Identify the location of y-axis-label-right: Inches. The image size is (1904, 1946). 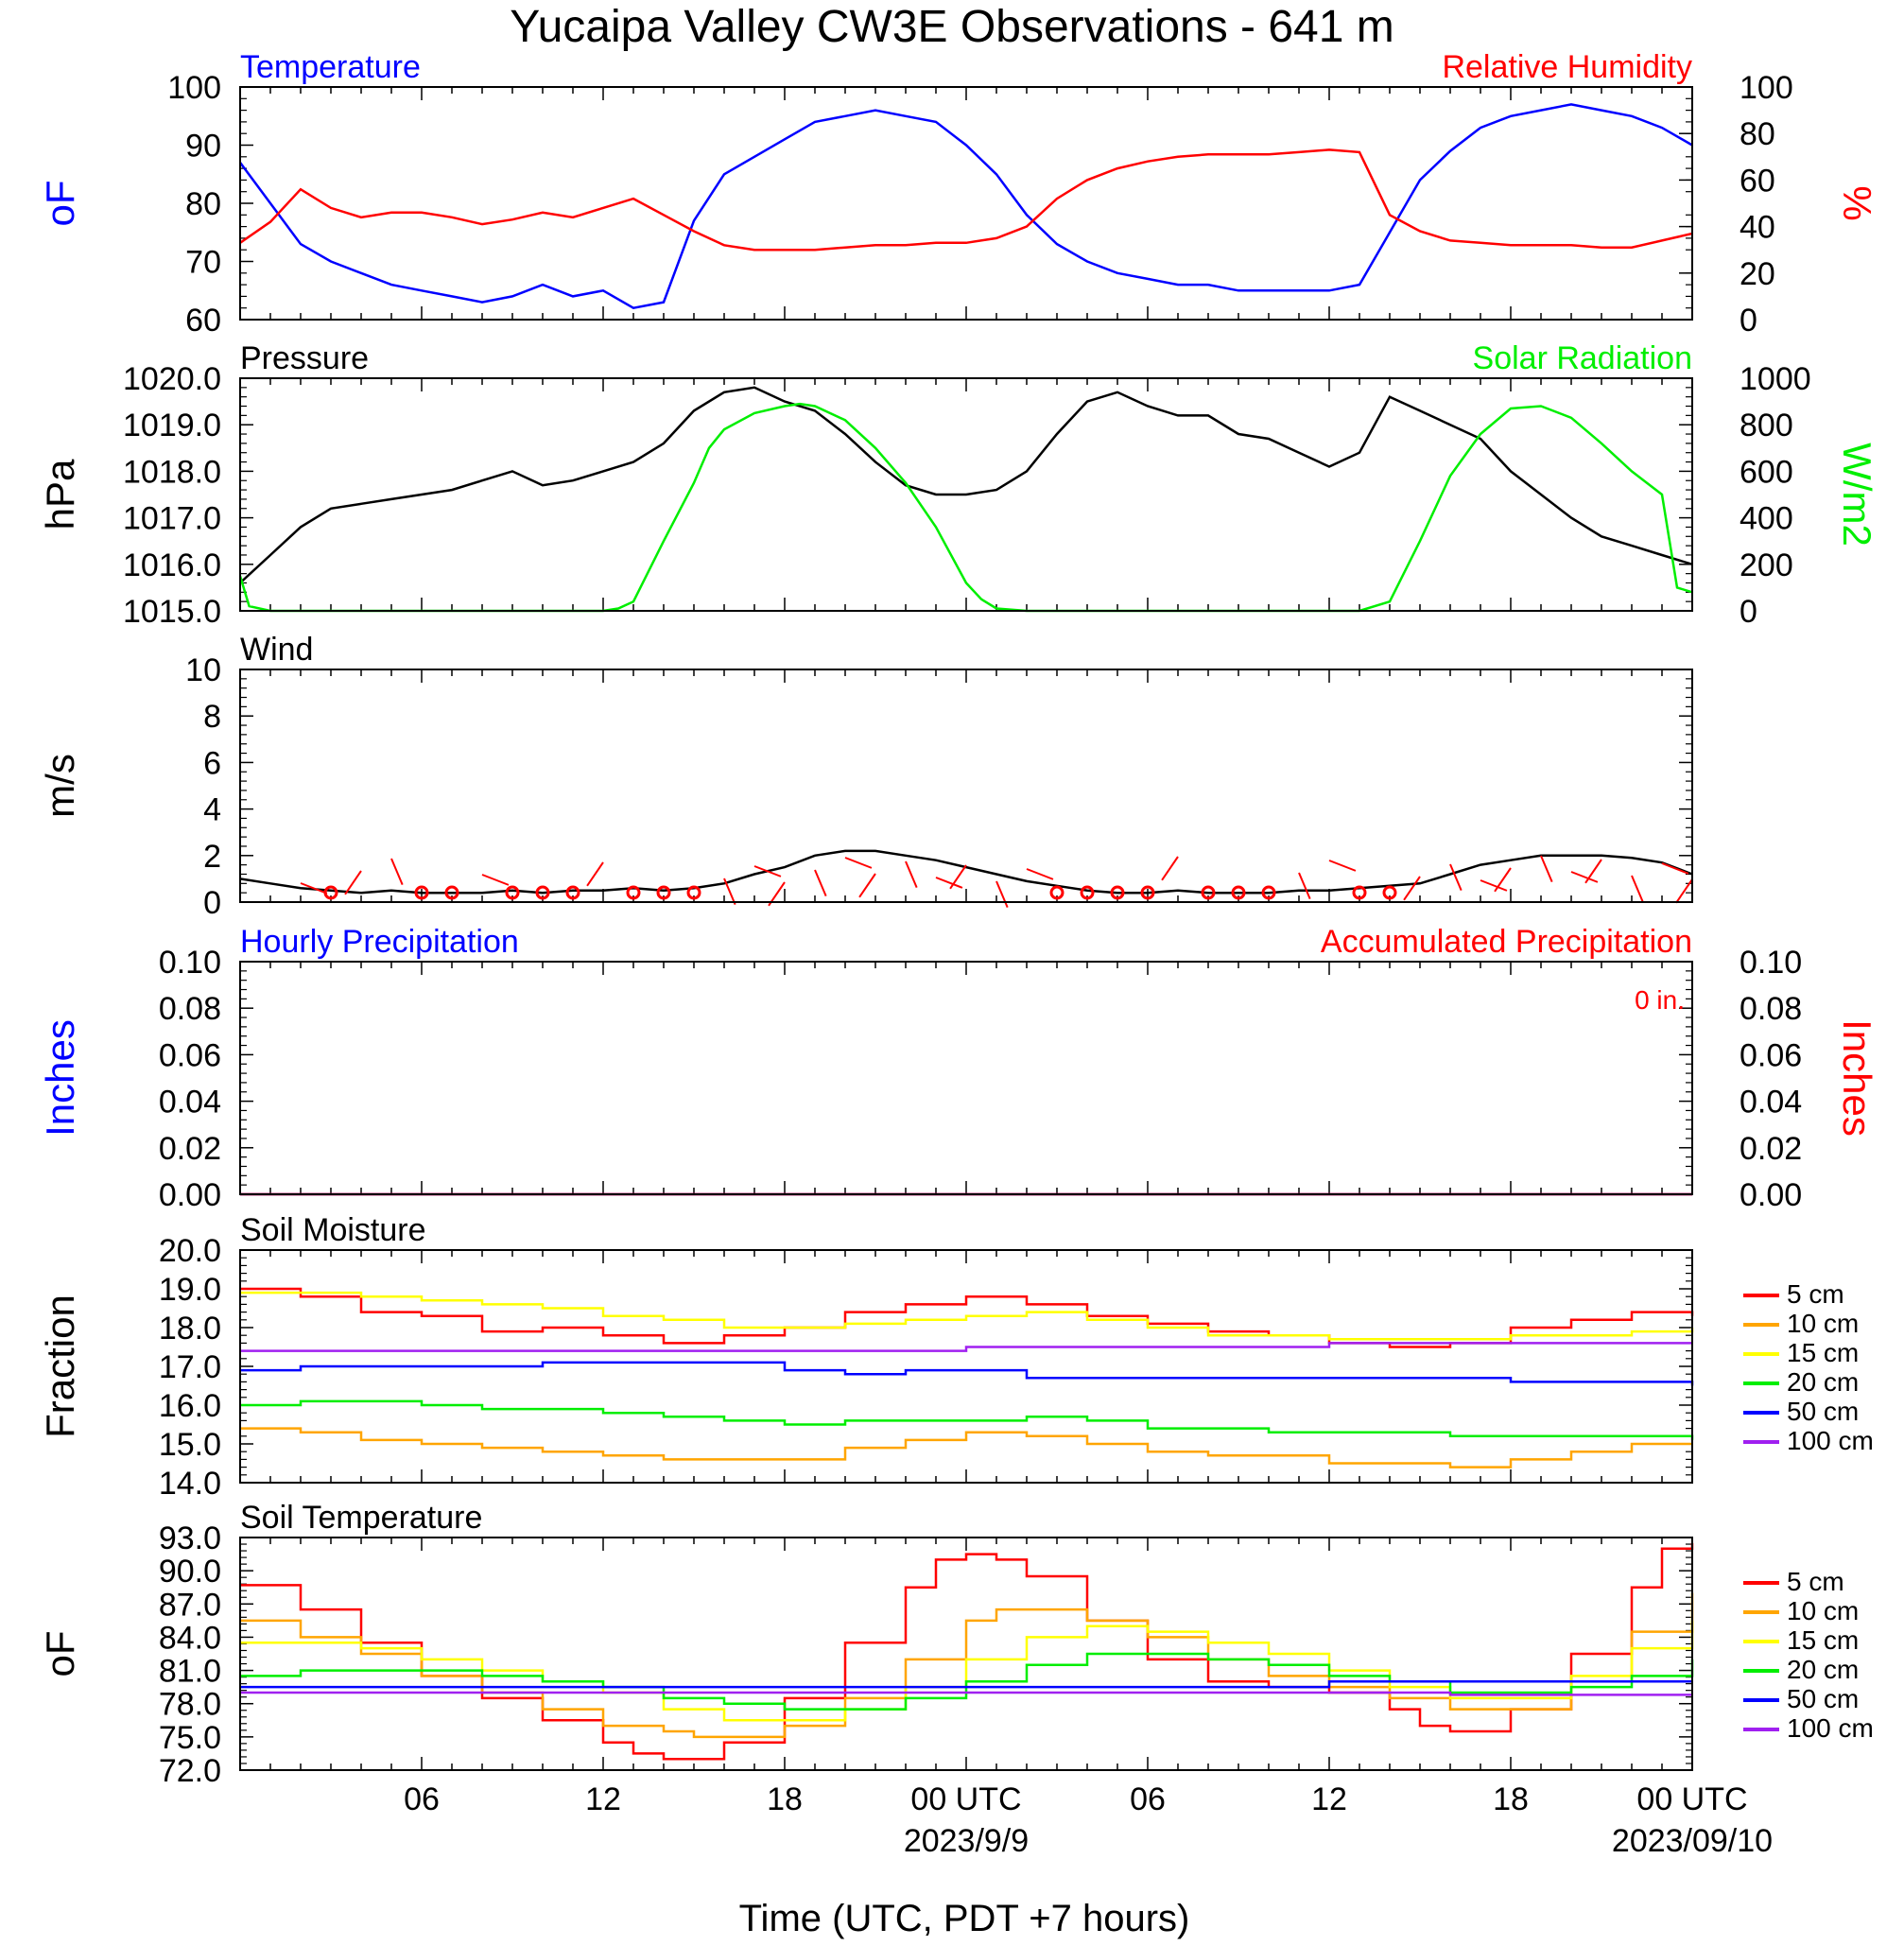
(1857, 1078).